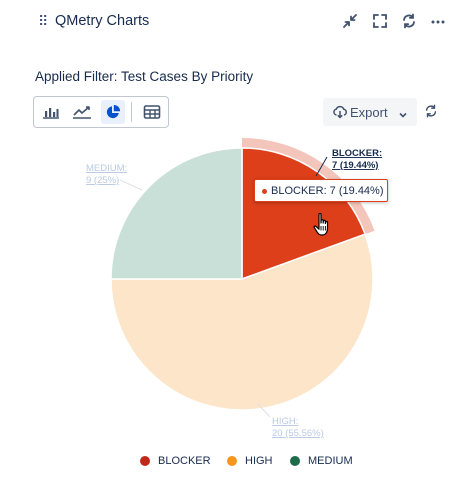  I want to click on chart-legend: BLOCKER HIGH MEDIUM, so click(235, 464).